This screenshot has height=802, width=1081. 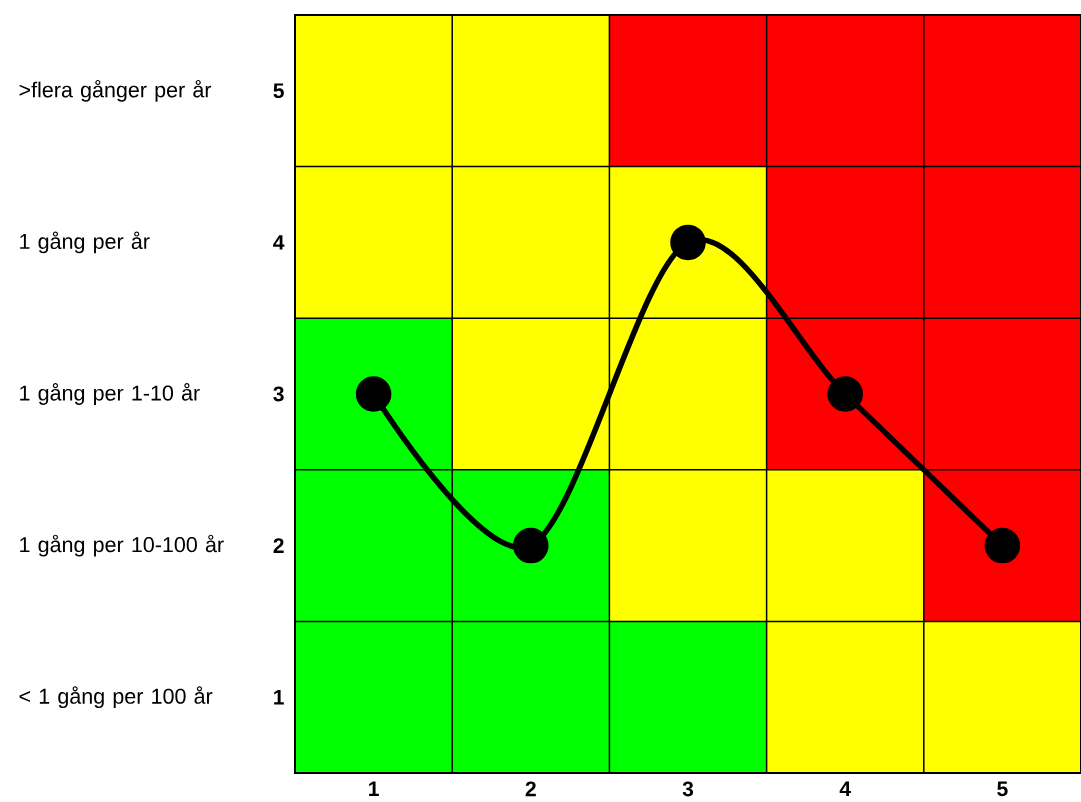 I want to click on y-tick-label: 1, so click(x=279, y=697).